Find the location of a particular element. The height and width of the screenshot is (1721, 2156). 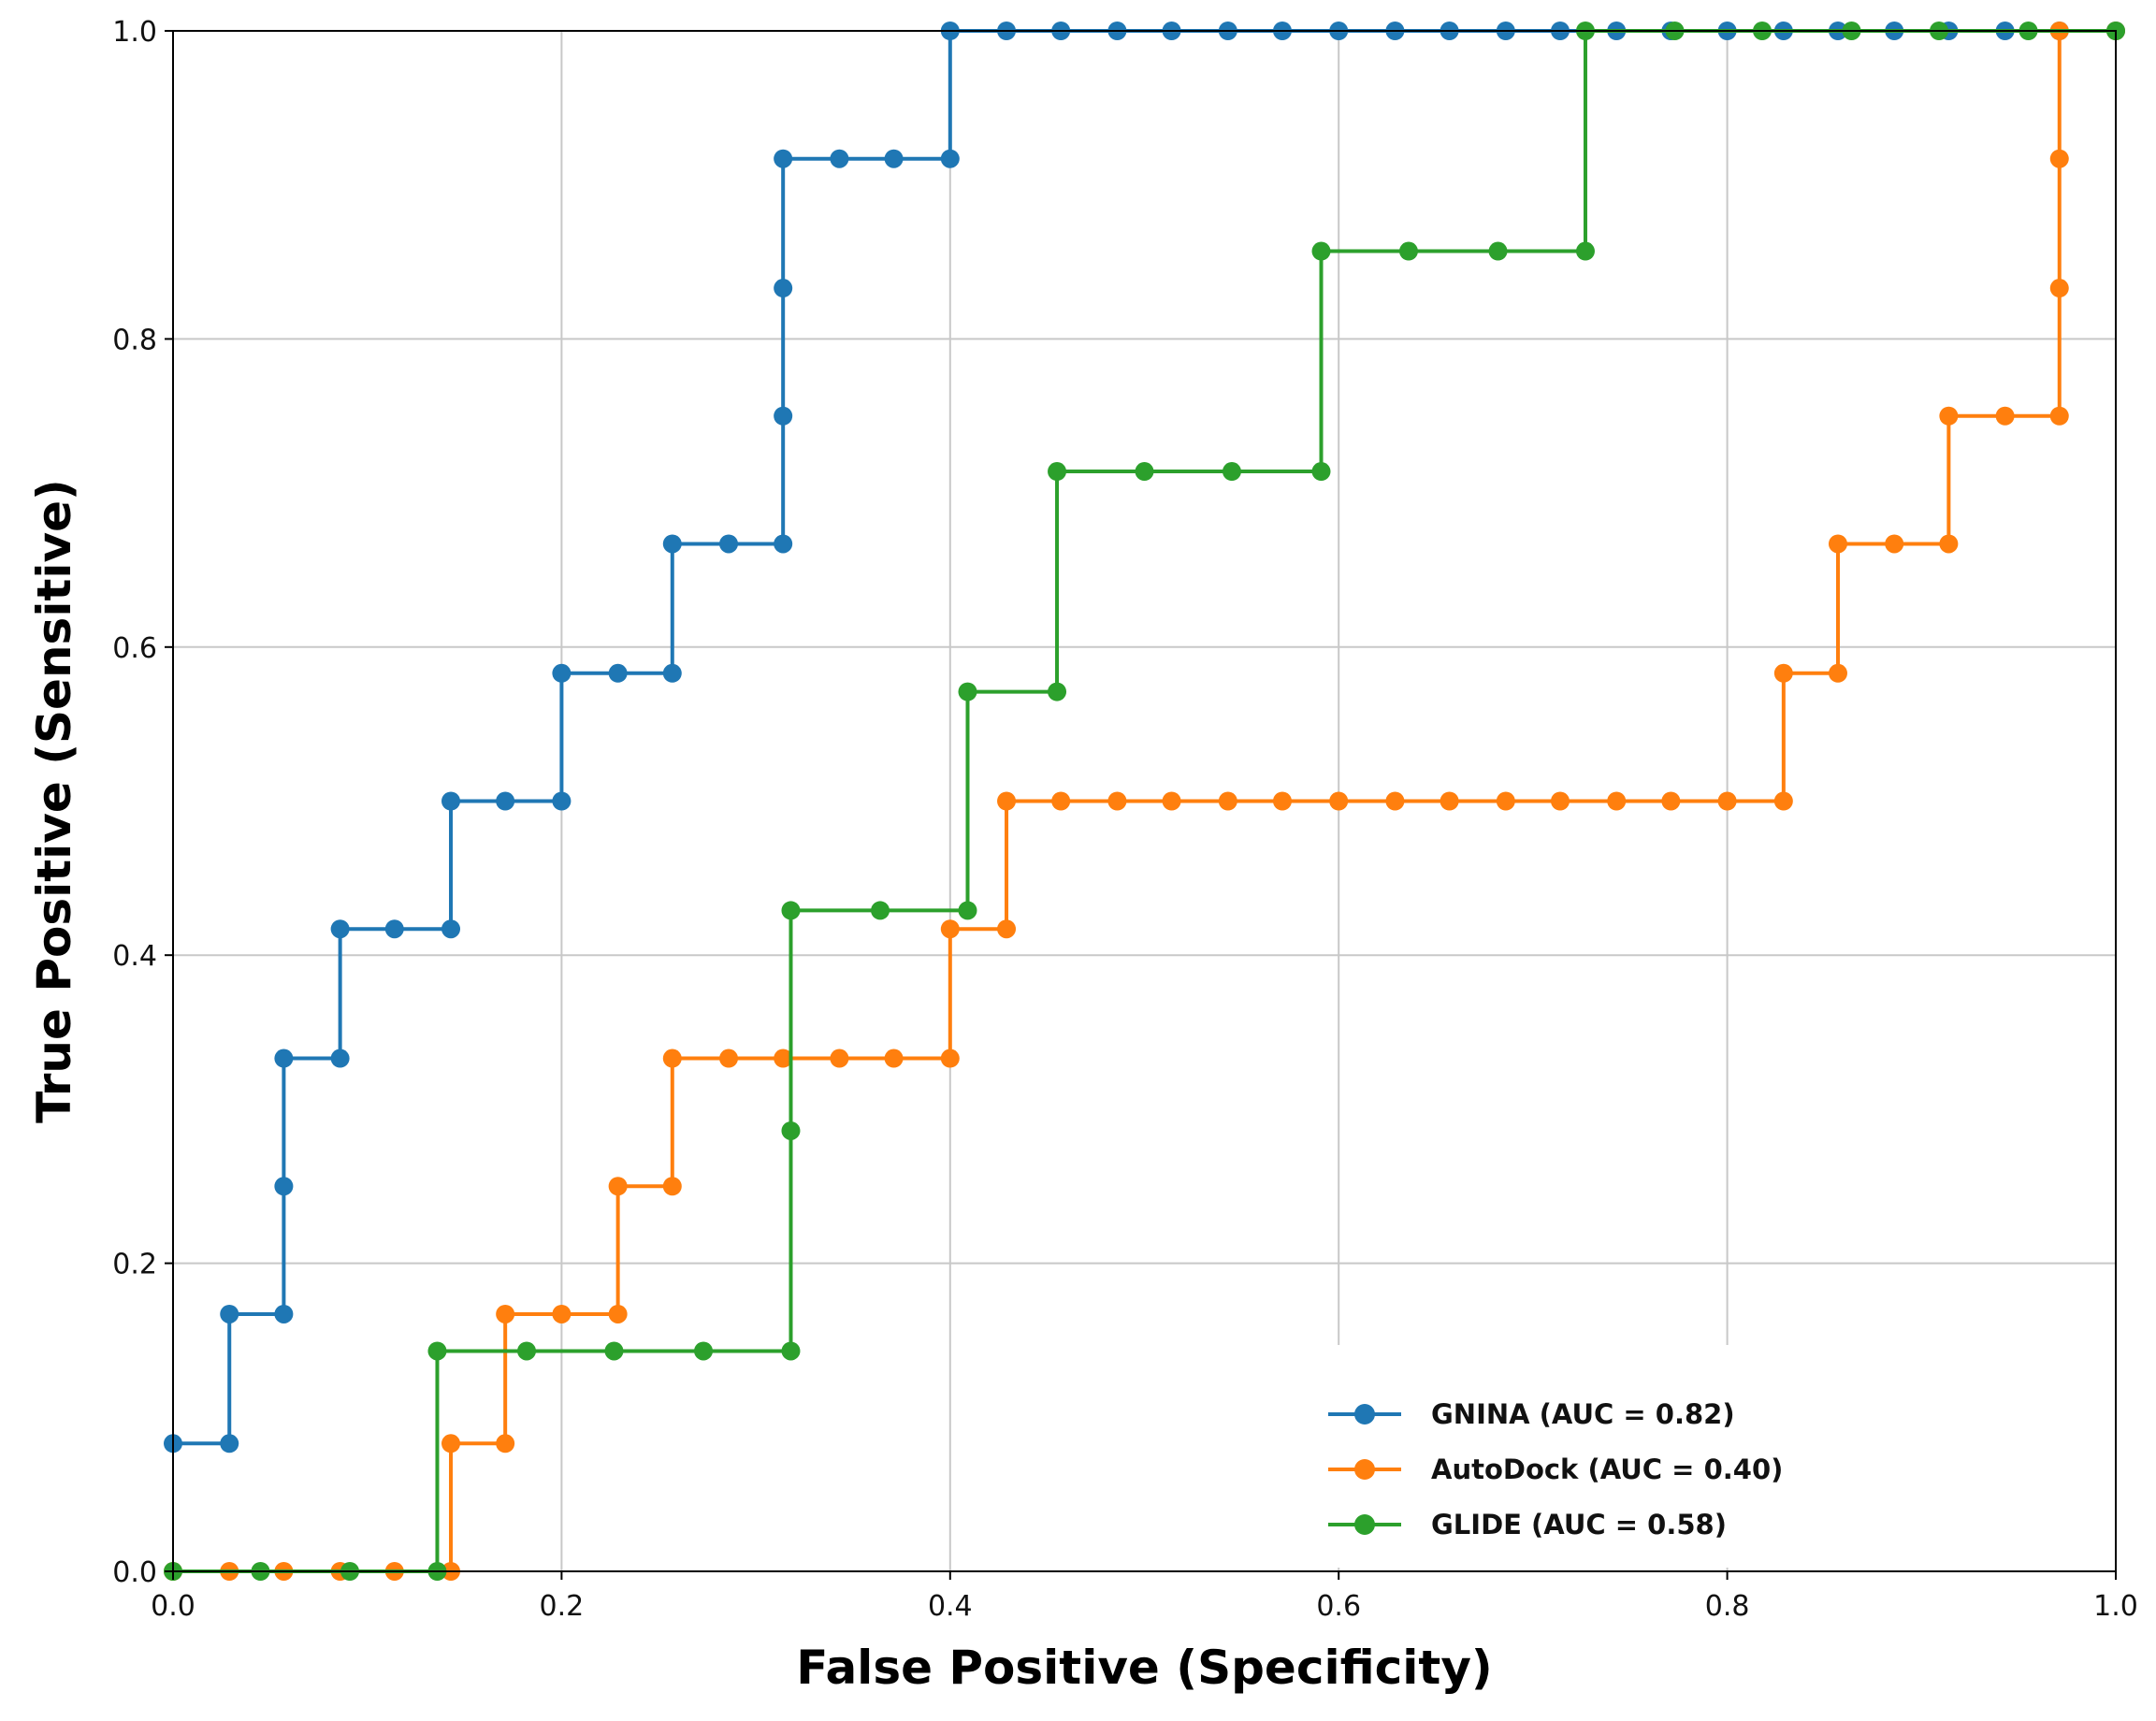

legend-box is located at coordinates (1714, 1456).